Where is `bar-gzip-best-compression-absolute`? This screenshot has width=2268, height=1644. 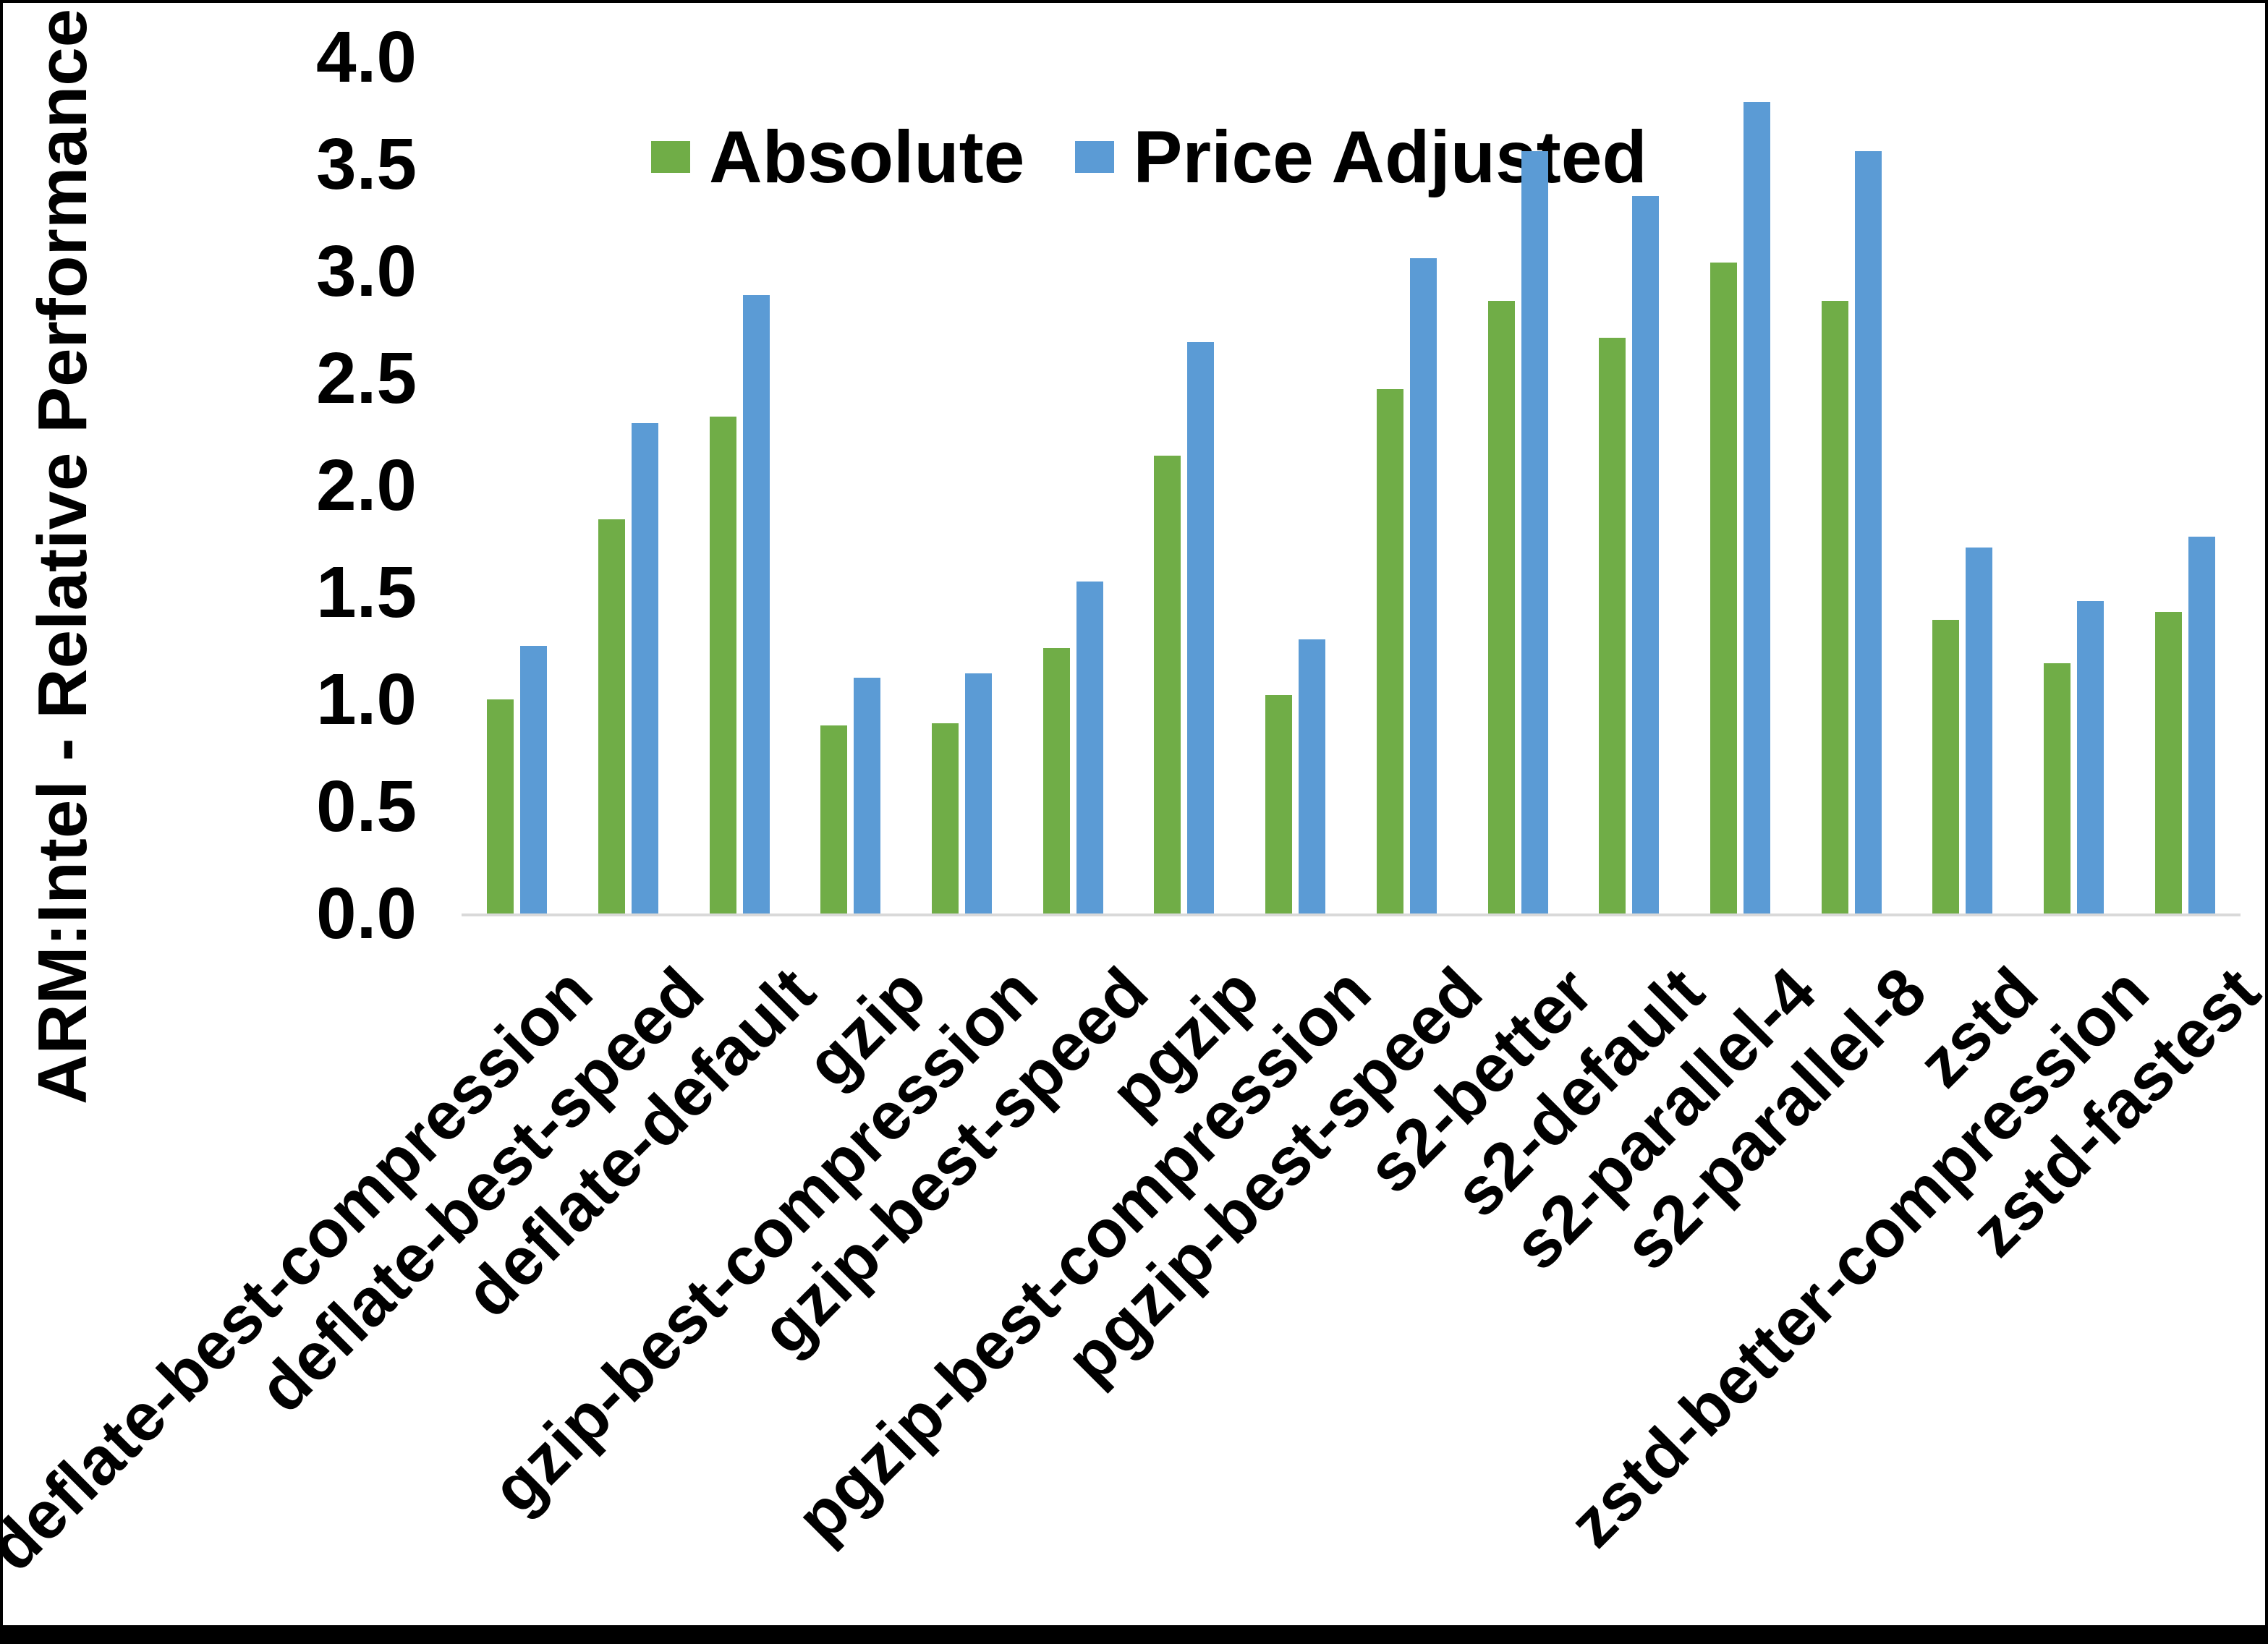 bar-gzip-best-compression-absolute is located at coordinates (945, 818).